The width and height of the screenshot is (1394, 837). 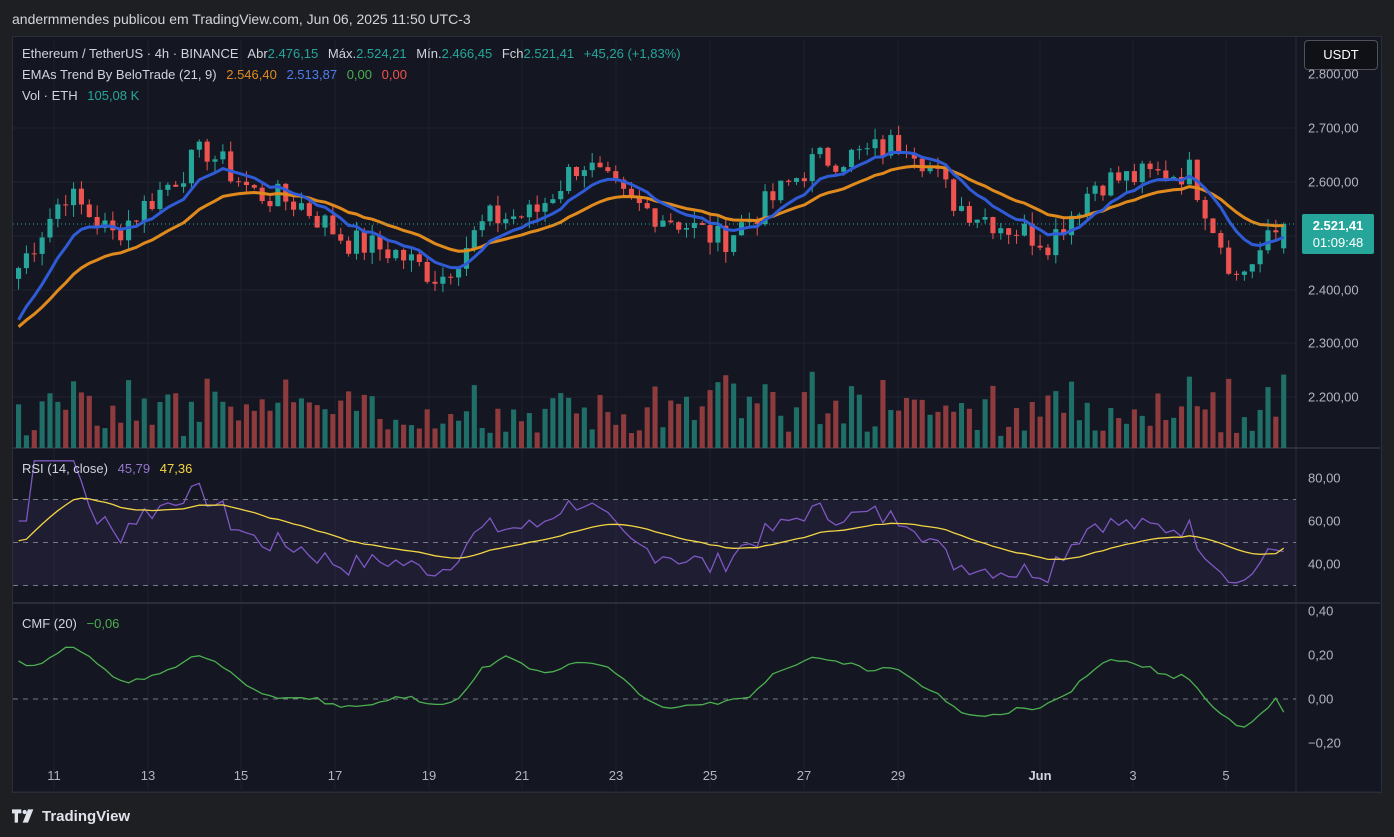 What do you see at coordinates (616, 775) in the screenshot?
I see `time-tick: 23` at bounding box center [616, 775].